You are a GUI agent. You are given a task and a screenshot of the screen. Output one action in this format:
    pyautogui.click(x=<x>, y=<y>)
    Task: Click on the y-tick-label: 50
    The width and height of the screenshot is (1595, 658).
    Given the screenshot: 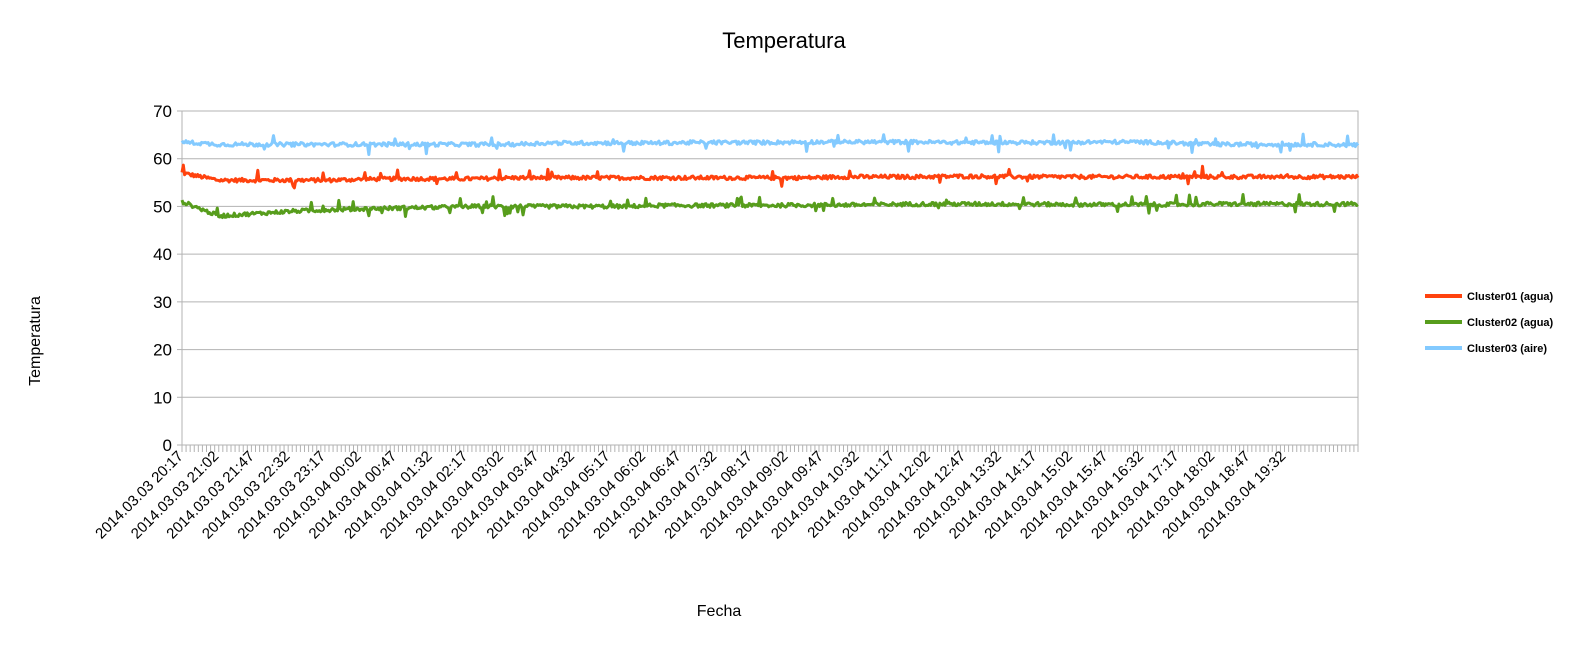 What is the action you would take?
    pyautogui.click(x=162, y=206)
    